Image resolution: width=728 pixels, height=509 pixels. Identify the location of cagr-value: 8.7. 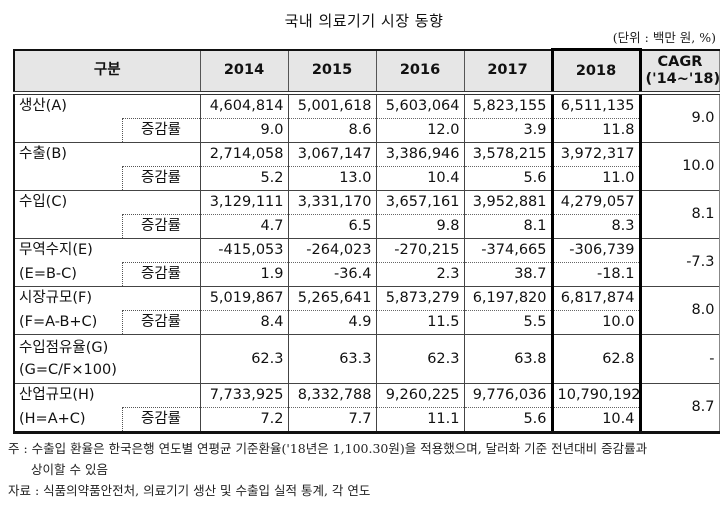
(679, 408).